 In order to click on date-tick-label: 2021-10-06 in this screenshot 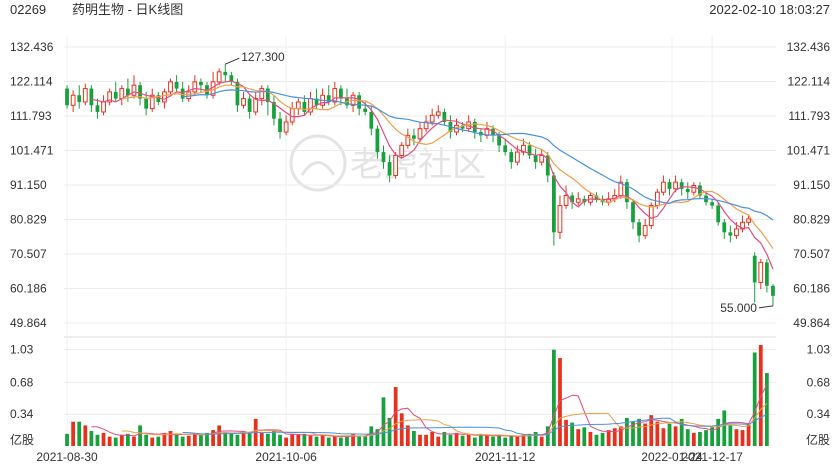, I will do `click(286, 457)`.